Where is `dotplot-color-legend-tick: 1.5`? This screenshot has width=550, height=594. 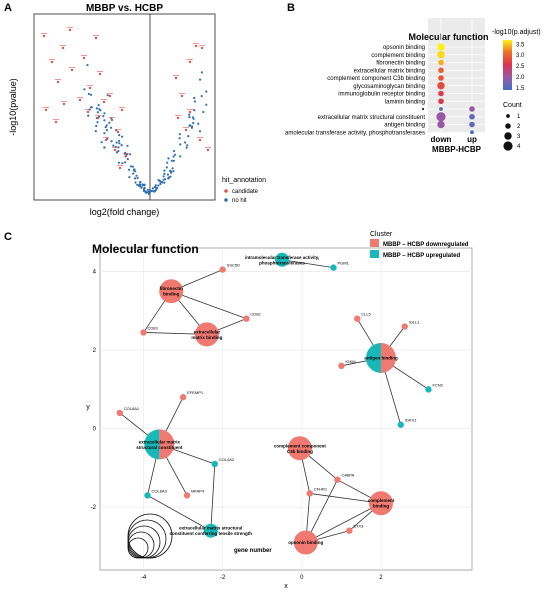 dotplot-color-legend-tick: 1.5 is located at coordinates (520, 89).